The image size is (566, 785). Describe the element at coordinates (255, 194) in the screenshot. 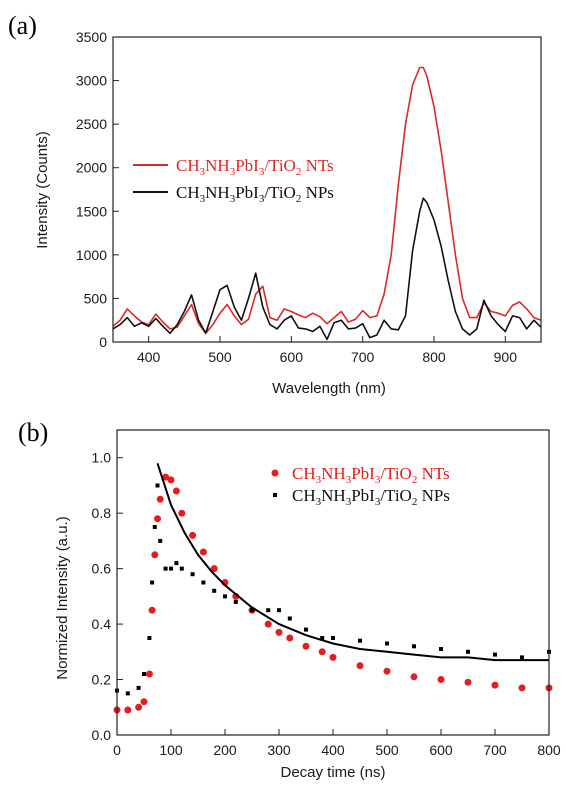

I see `legend-a-nps-label: CH3NH3PbI3/TiO2 NPs` at that location.